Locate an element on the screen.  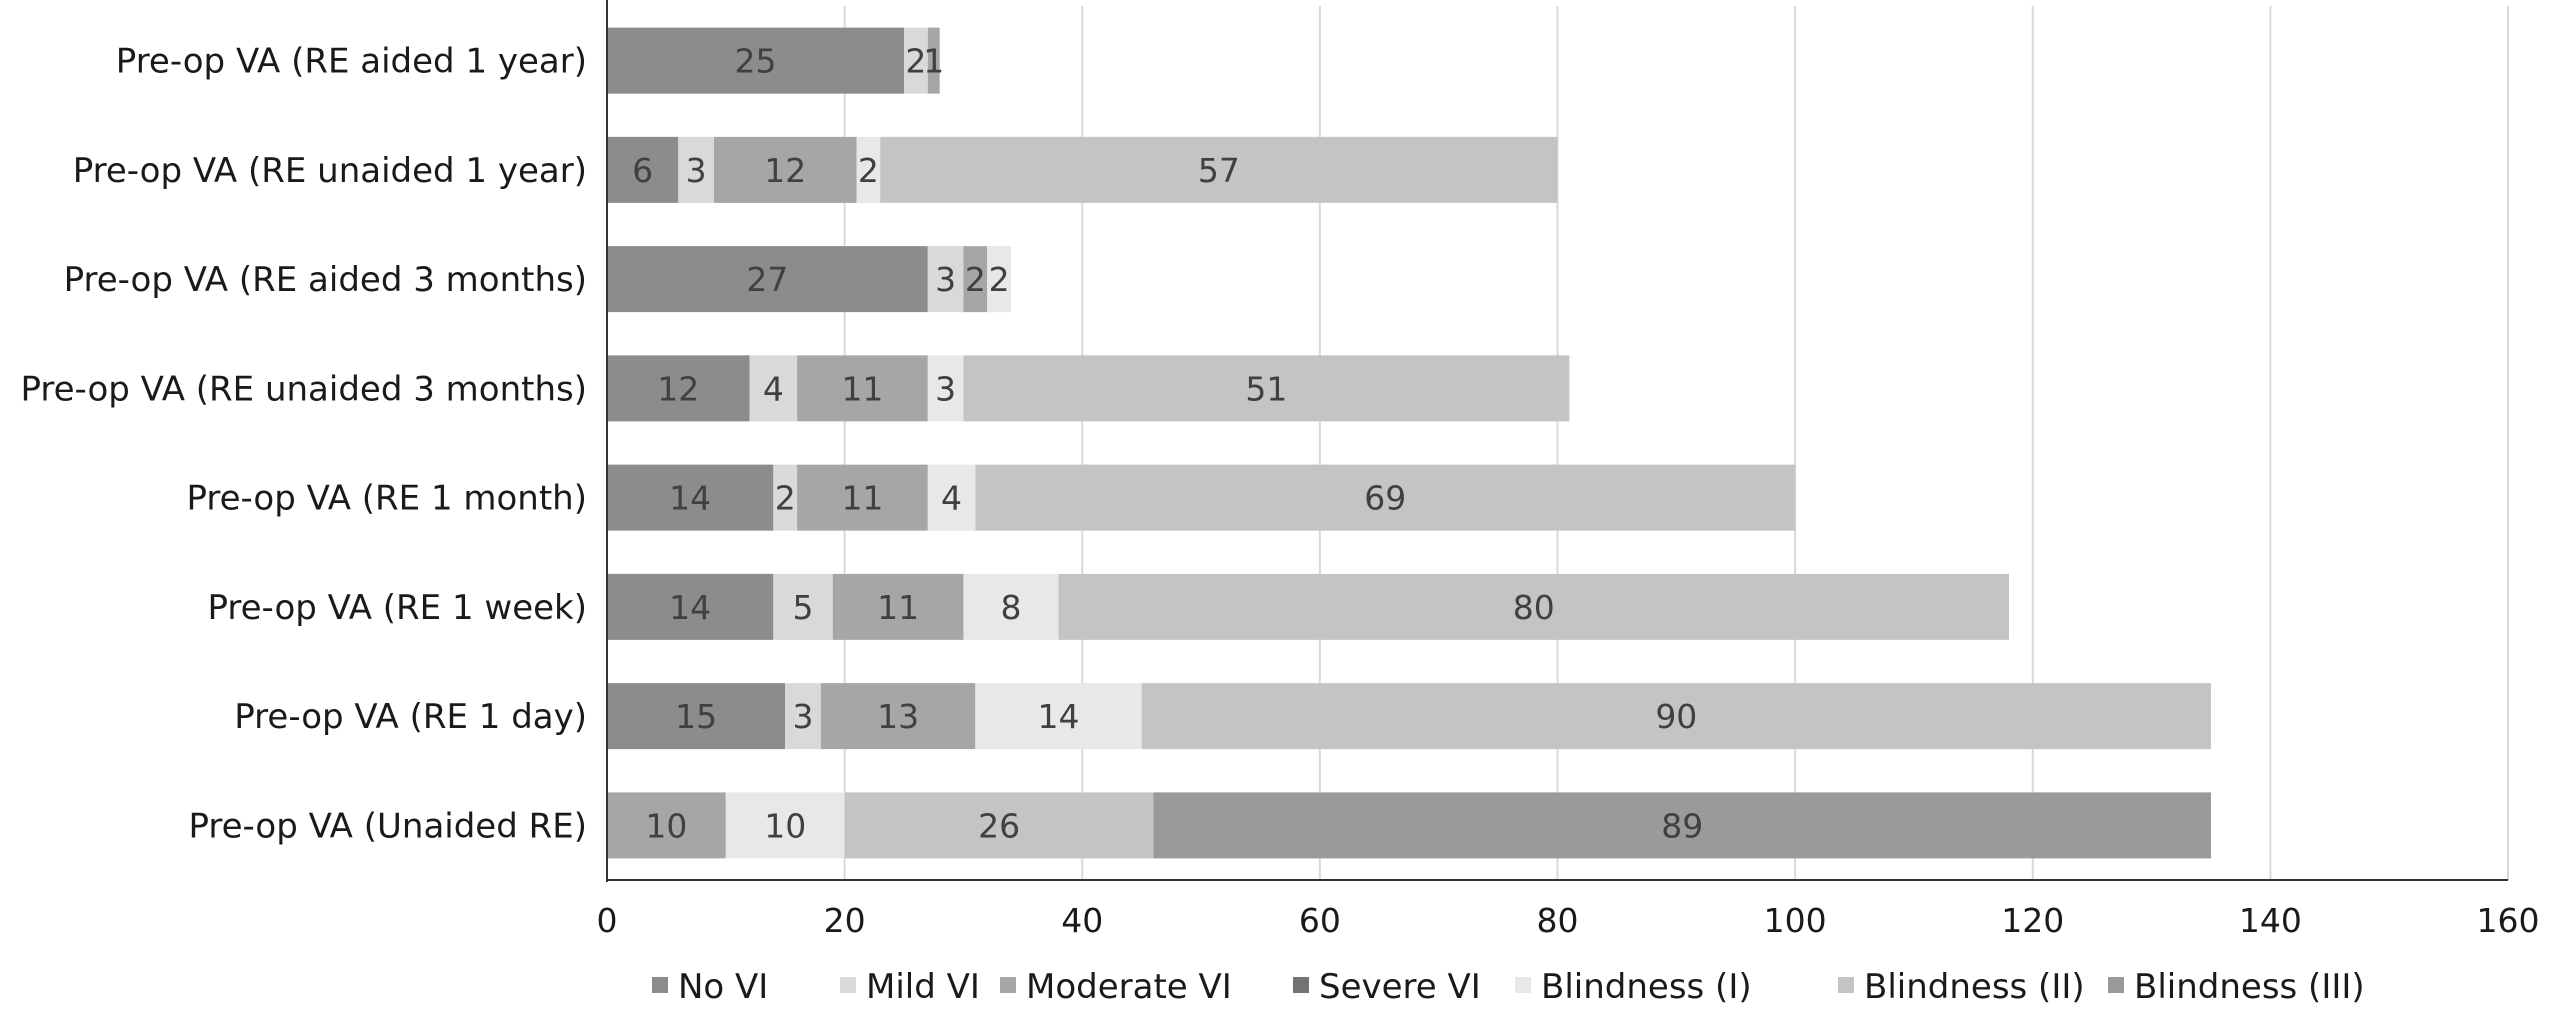
legend-entry: No VI is located at coordinates (723, 987).